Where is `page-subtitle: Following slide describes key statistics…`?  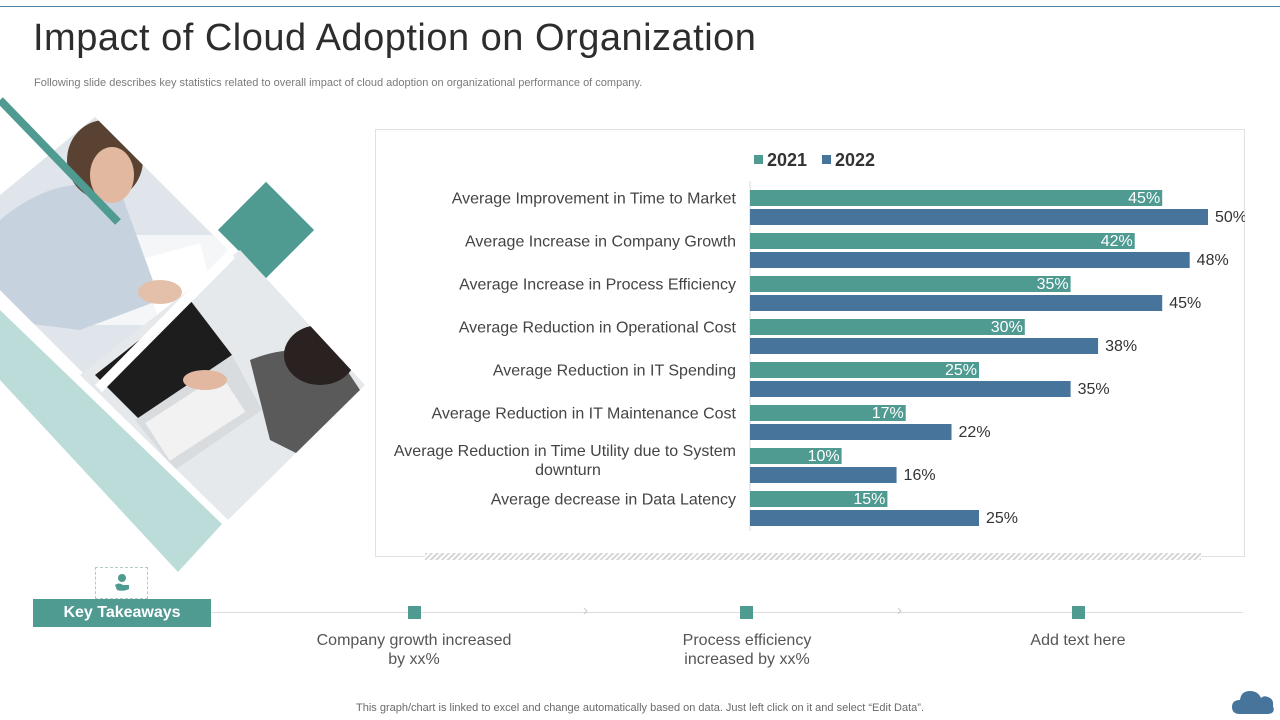 page-subtitle: Following slide describes key statistics… is located at coordinates (338, 83).